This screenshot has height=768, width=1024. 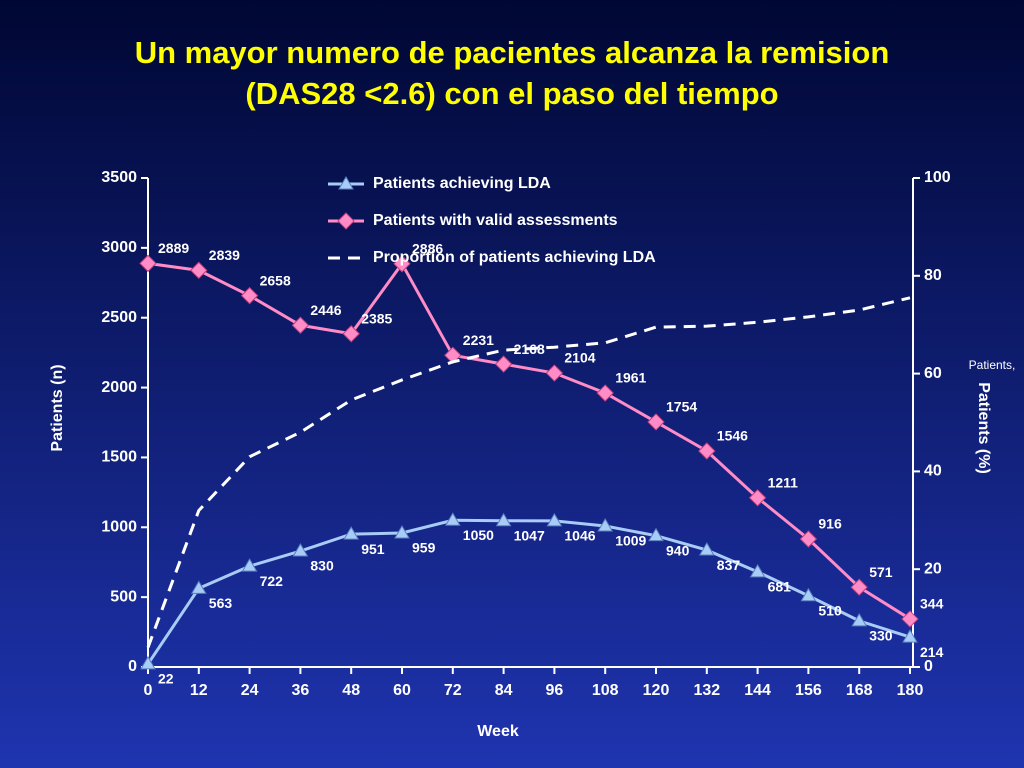 What do you see at coordinates (478, 340) in the screenshot?
I see `data-label: 2231` at bounding box center [478, 340].